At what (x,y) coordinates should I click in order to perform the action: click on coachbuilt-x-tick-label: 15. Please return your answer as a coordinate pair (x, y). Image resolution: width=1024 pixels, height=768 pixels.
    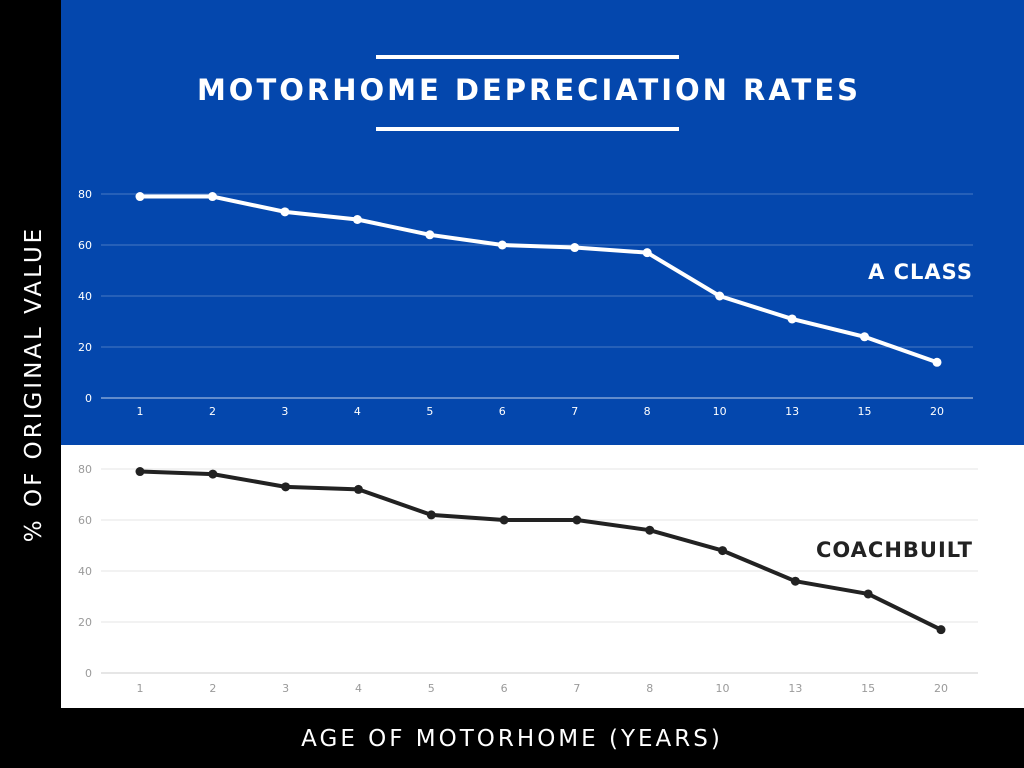
    Looking at the image, I should click on (868, 688).